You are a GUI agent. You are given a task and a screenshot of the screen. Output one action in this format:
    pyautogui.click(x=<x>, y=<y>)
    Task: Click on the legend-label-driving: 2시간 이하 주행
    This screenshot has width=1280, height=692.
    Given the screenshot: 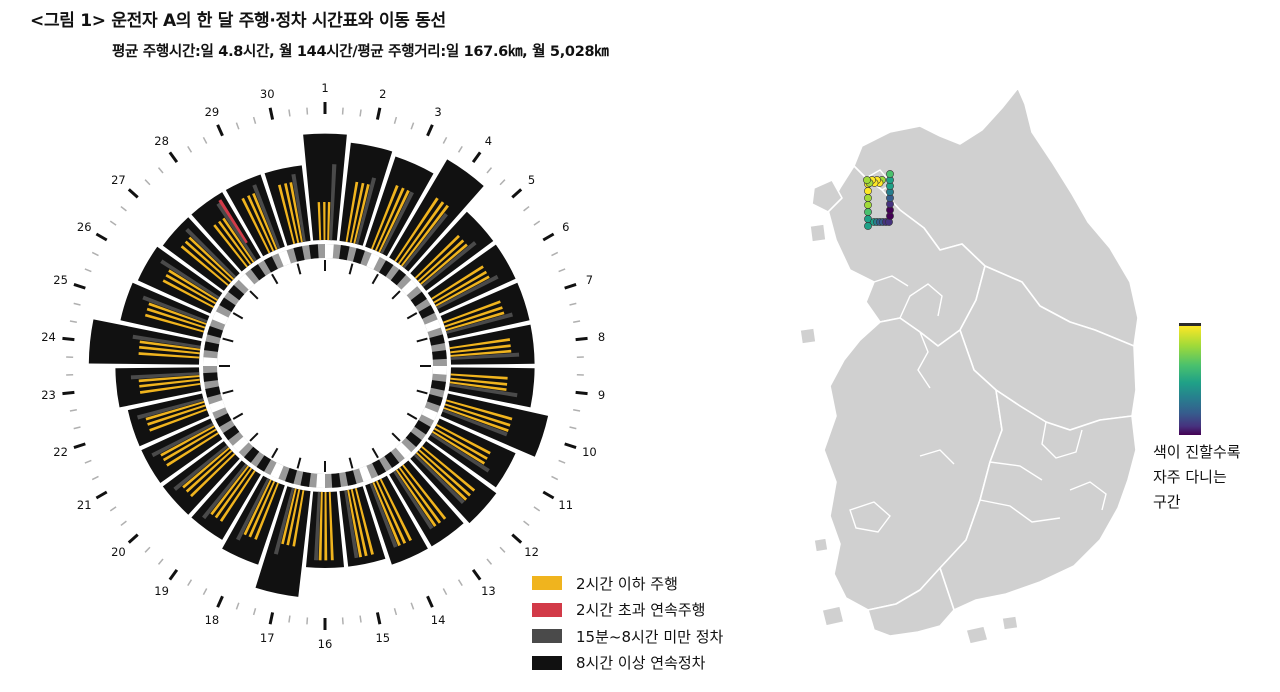 What is the action you would take?
    pyautogui.click(x=627, y=583)
    